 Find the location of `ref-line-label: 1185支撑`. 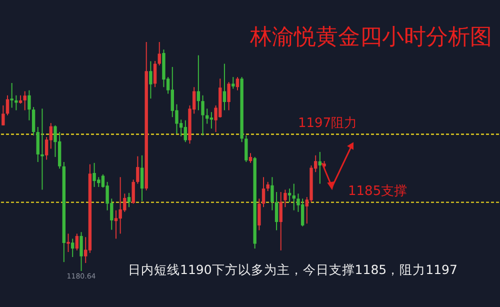

ref-line-label: 1185支撑 is located at coordinates (378, 192).